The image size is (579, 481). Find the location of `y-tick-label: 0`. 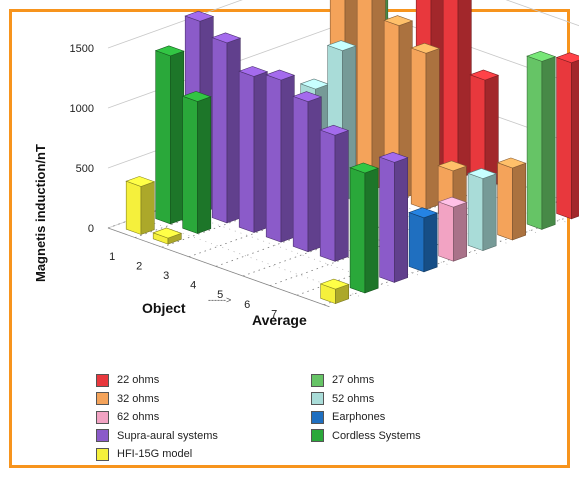

y-tick-label: 0 is located at coordinates (91, 229).